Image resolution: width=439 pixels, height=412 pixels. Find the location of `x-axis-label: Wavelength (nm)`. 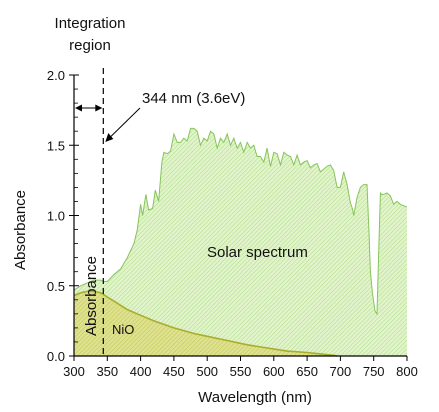

x-axis-label: Wavelength (nm) is located at coordinates (255, 397).